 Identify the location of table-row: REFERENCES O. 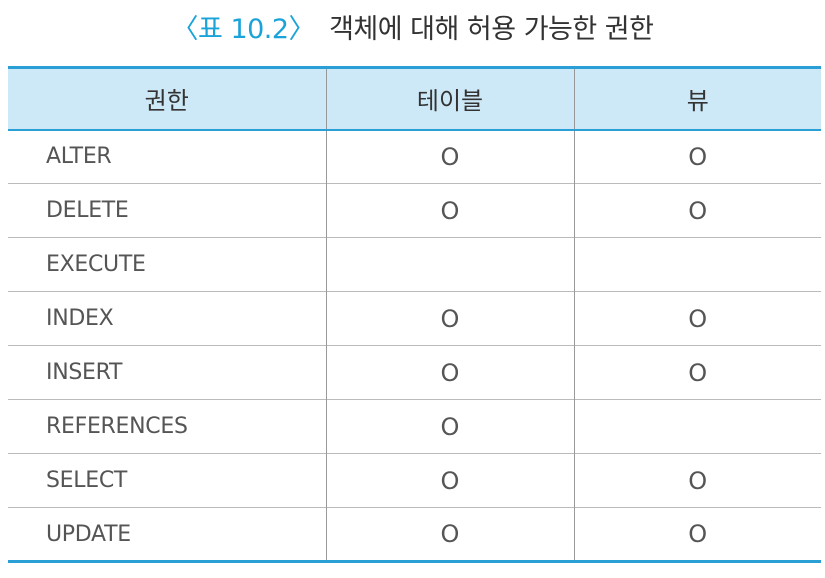
(414, 426).